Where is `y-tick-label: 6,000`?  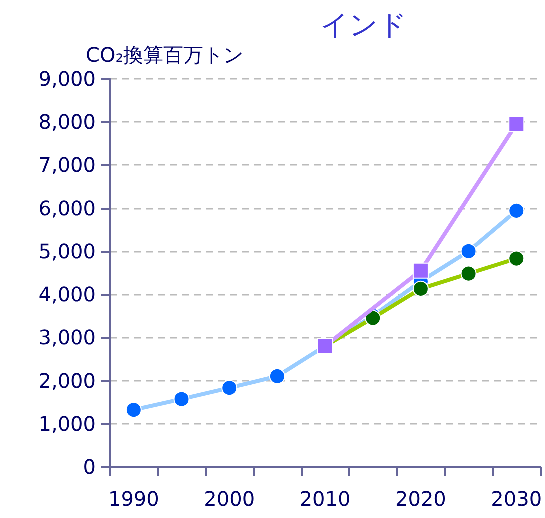 y-tick-label: 6,000 is located at coordinates (67, 208).